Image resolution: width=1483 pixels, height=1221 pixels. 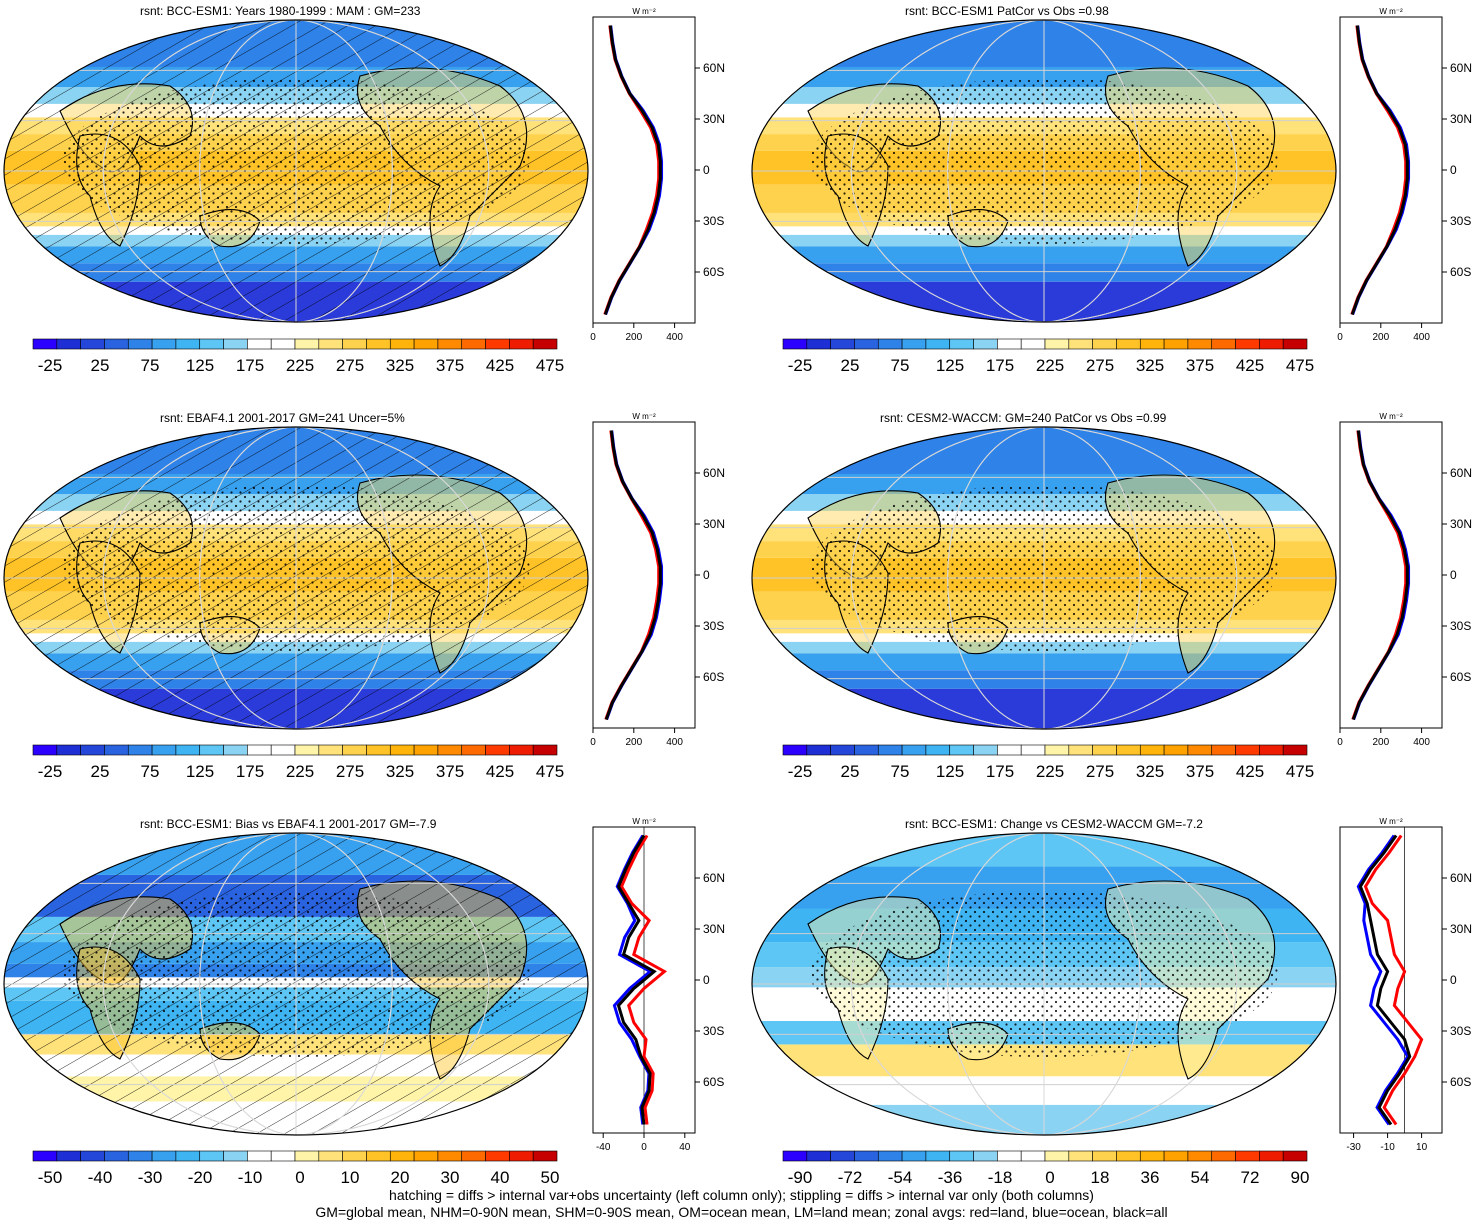 What do you see at coordinates (1404, 580) in the screenshot?
I see `zonal-plot-4: W m⁻² 60N 30N 0 30S 60S 0 200 400` at bounding box center [1404, 580].